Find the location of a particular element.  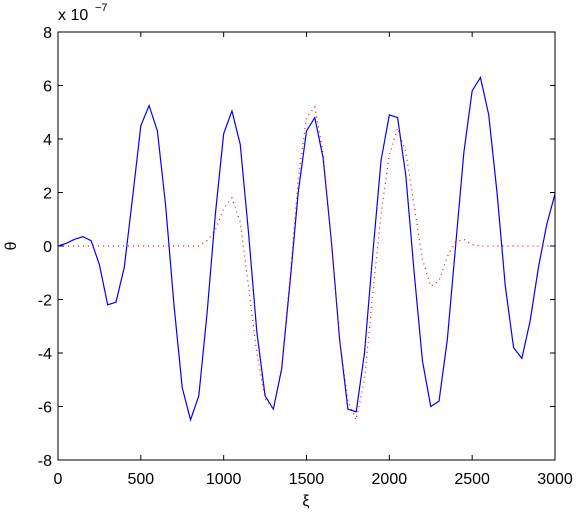

x-tick-label: 0 is located at coordinates (58, 479).